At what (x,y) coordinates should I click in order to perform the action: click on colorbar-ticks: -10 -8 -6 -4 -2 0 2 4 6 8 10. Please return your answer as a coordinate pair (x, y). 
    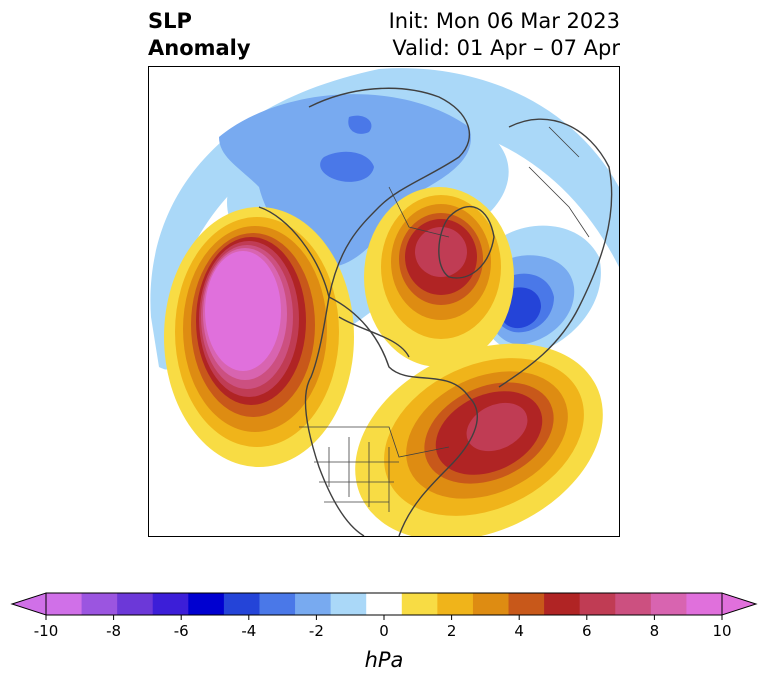
    Looking at the image, I should click on (383, 627).